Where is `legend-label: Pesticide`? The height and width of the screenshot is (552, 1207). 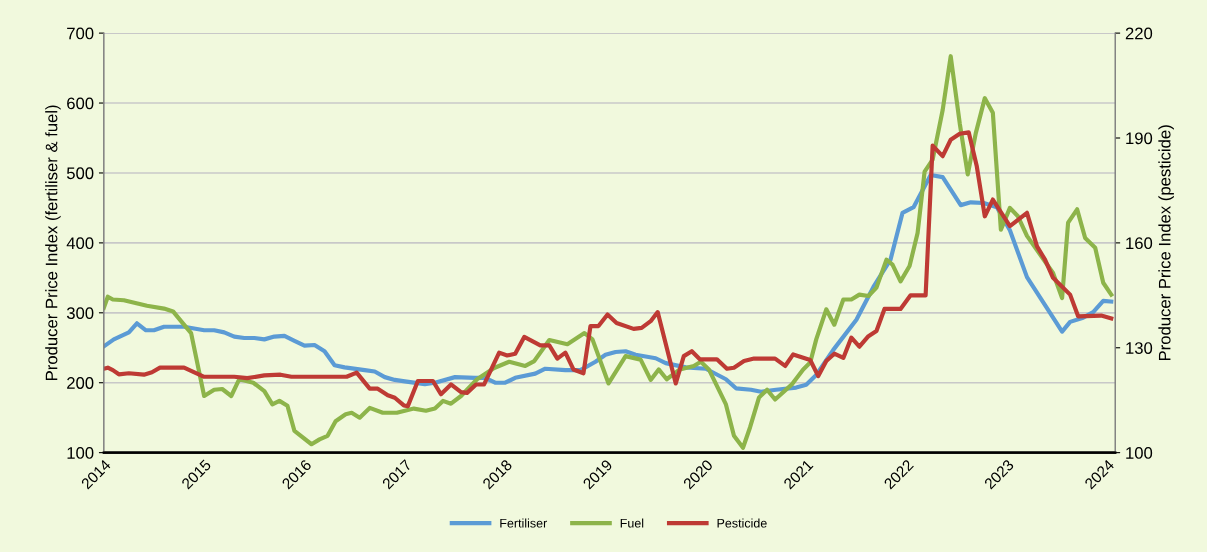
legend-label: Pesticide is located at coordinates (742, 523).